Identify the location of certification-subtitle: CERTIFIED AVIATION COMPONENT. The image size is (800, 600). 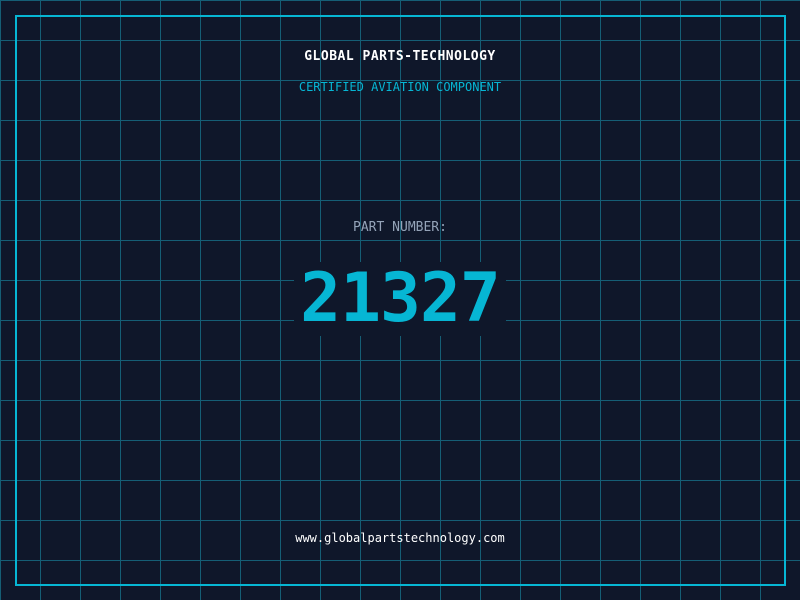
(400, 87).